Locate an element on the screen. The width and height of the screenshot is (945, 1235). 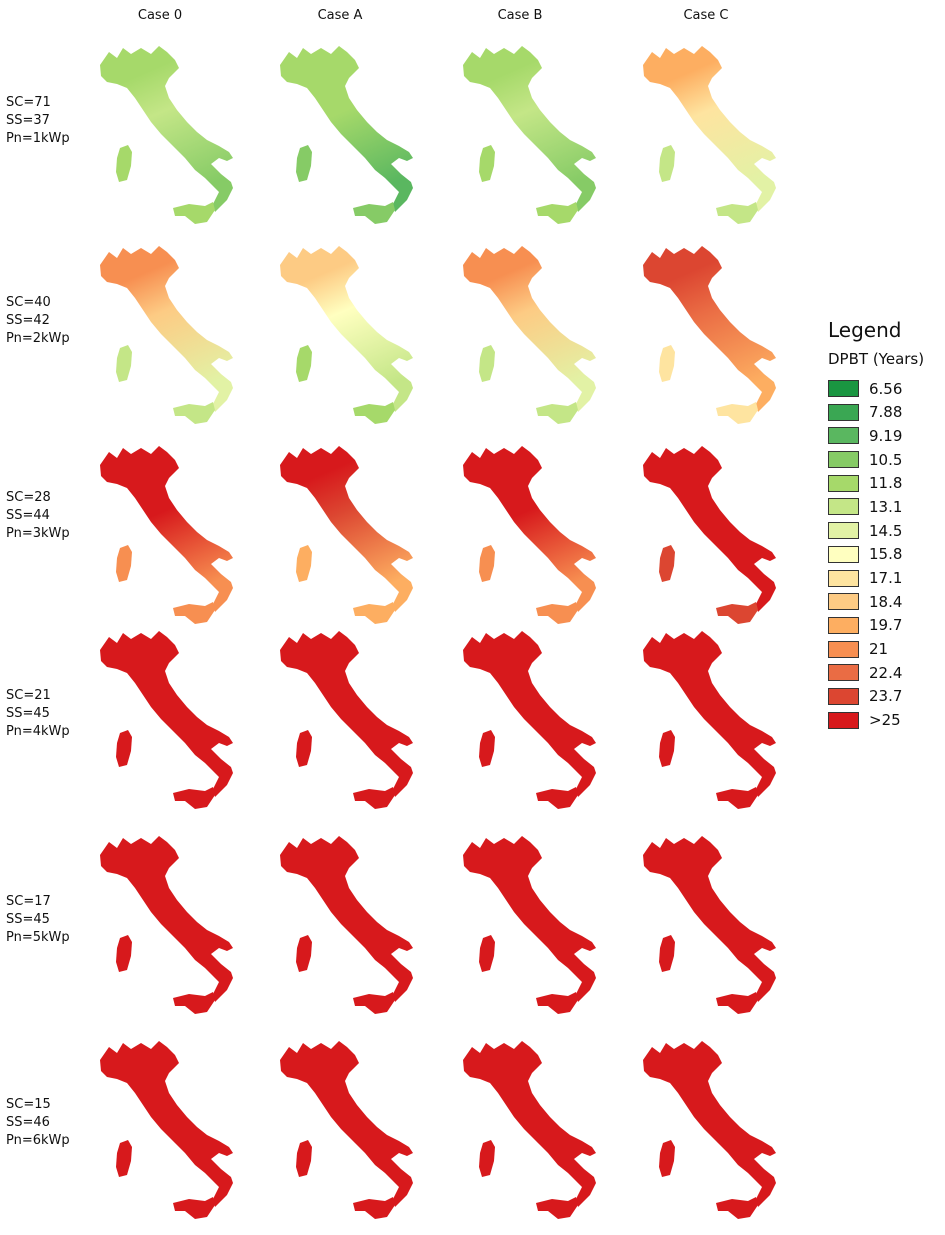
legend-label: 15.8 is located at coordinates (886, 554).